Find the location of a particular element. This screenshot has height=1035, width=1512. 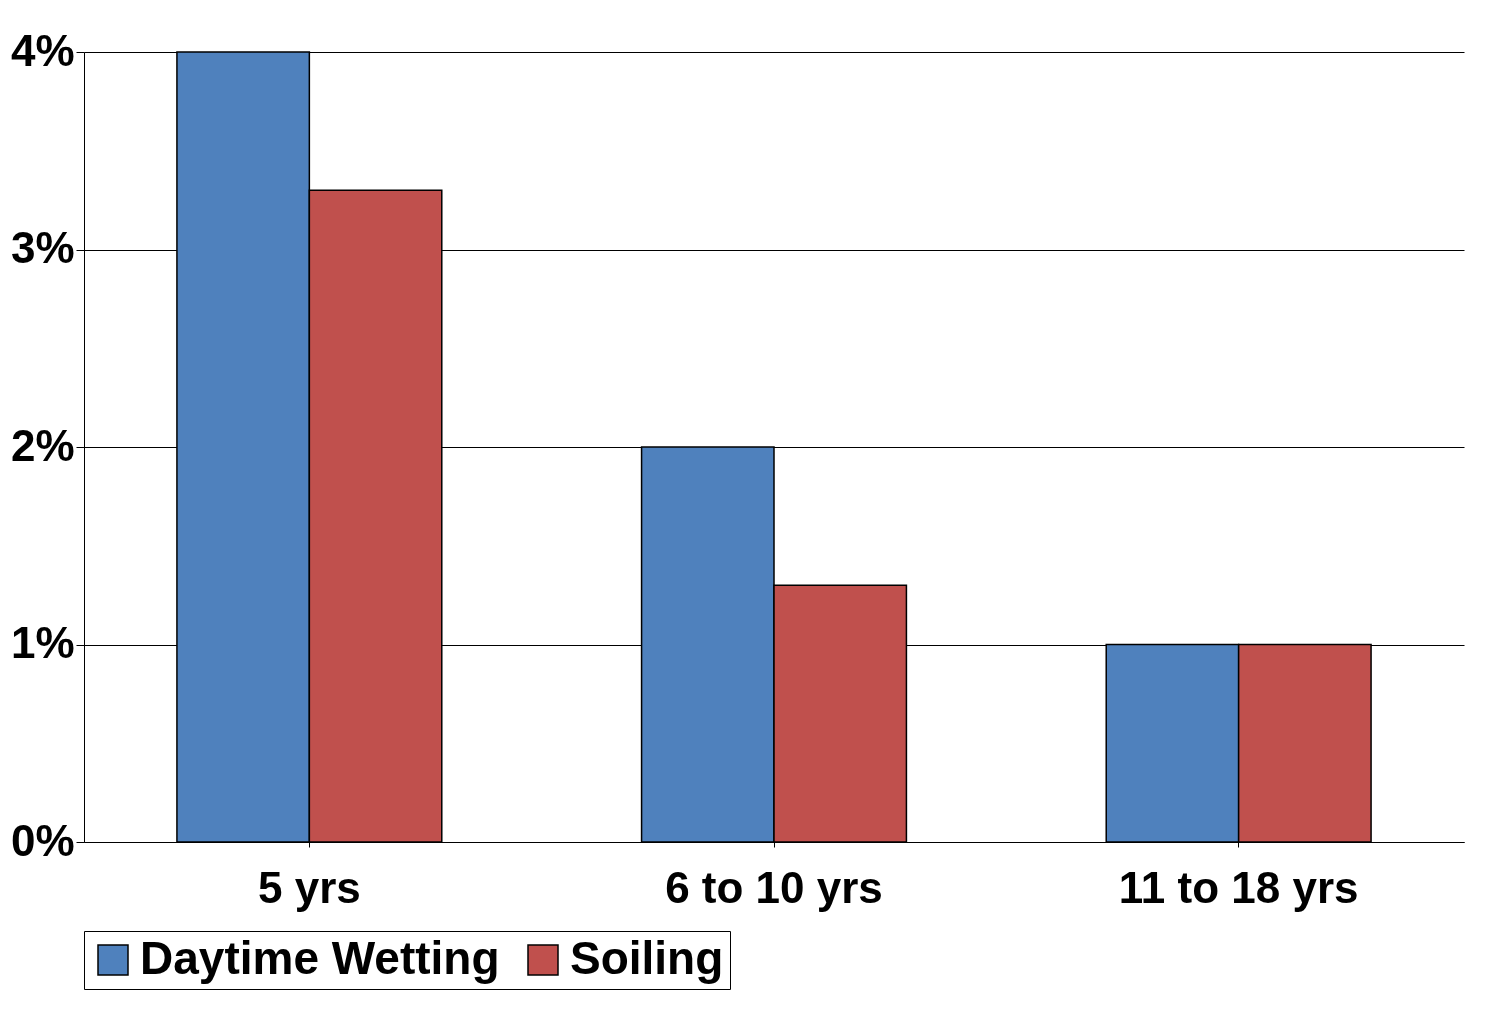

y-tick-label: 2% is located at coordinates (42, 445).